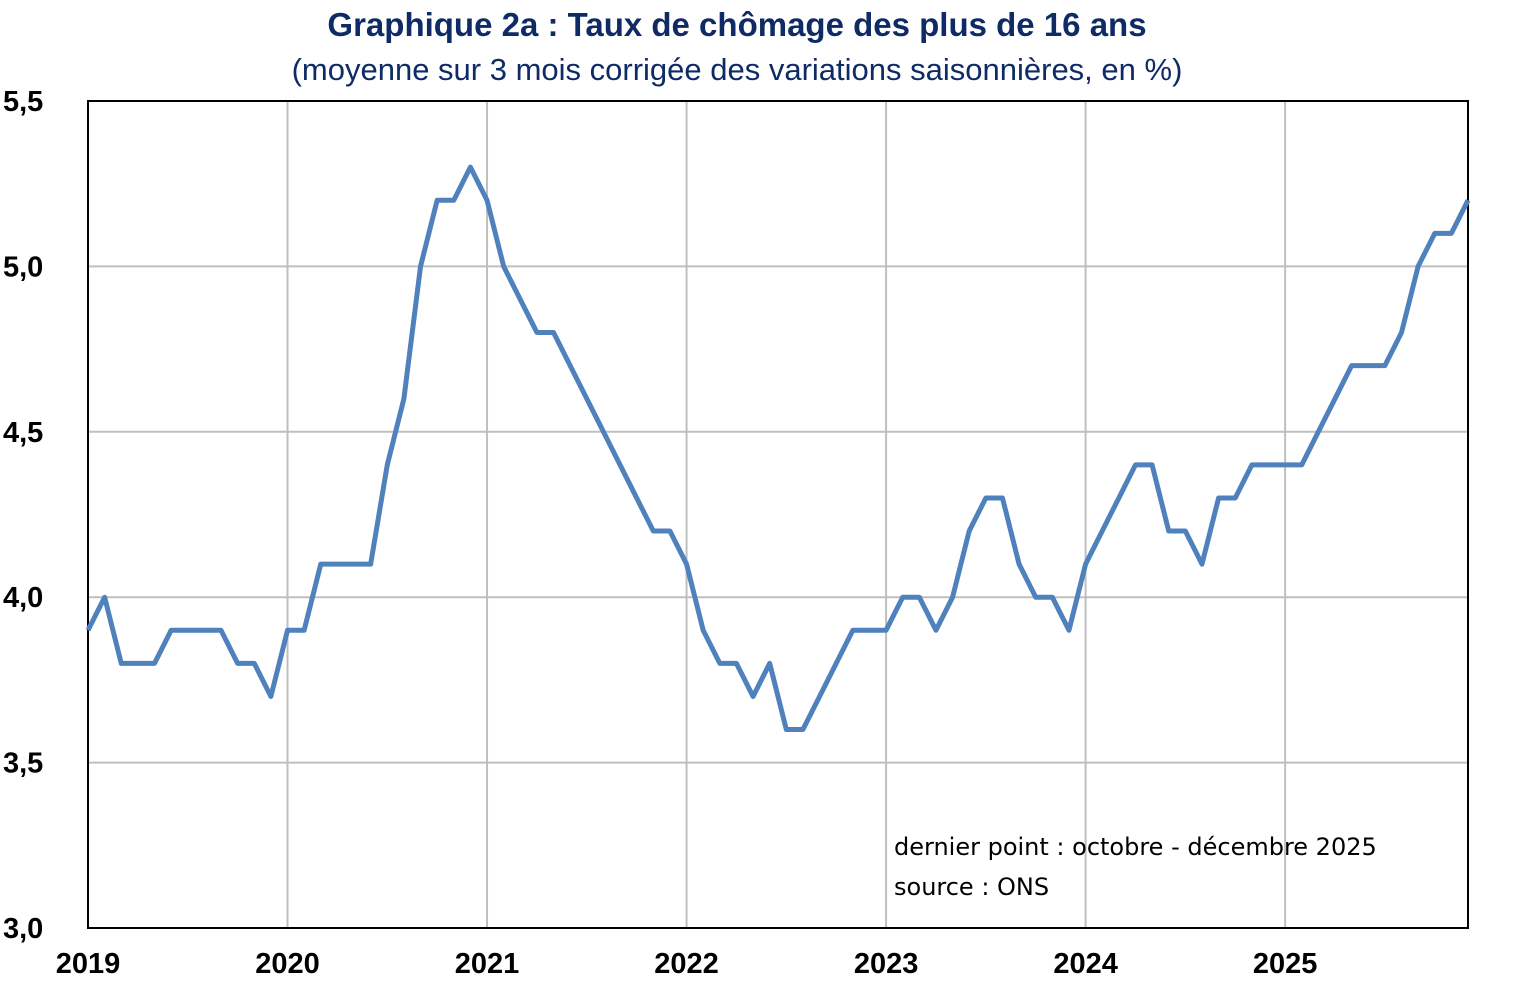  What do you see at coordinates (886, 964) in the screenshot?
I see `x-tick-label: 2023` at bounding box center [886, 964].